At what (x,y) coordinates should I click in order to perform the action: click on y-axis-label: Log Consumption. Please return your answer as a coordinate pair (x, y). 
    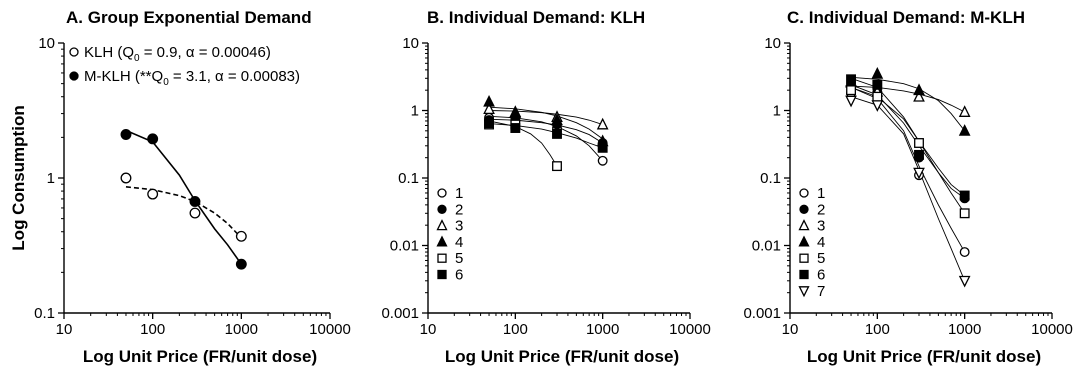
    Looking at the image, I should click on (18, 177).